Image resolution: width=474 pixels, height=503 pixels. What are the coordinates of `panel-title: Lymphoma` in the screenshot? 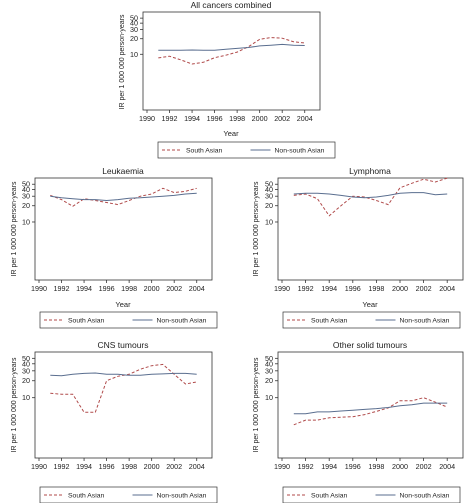 It's located at (370, 171).